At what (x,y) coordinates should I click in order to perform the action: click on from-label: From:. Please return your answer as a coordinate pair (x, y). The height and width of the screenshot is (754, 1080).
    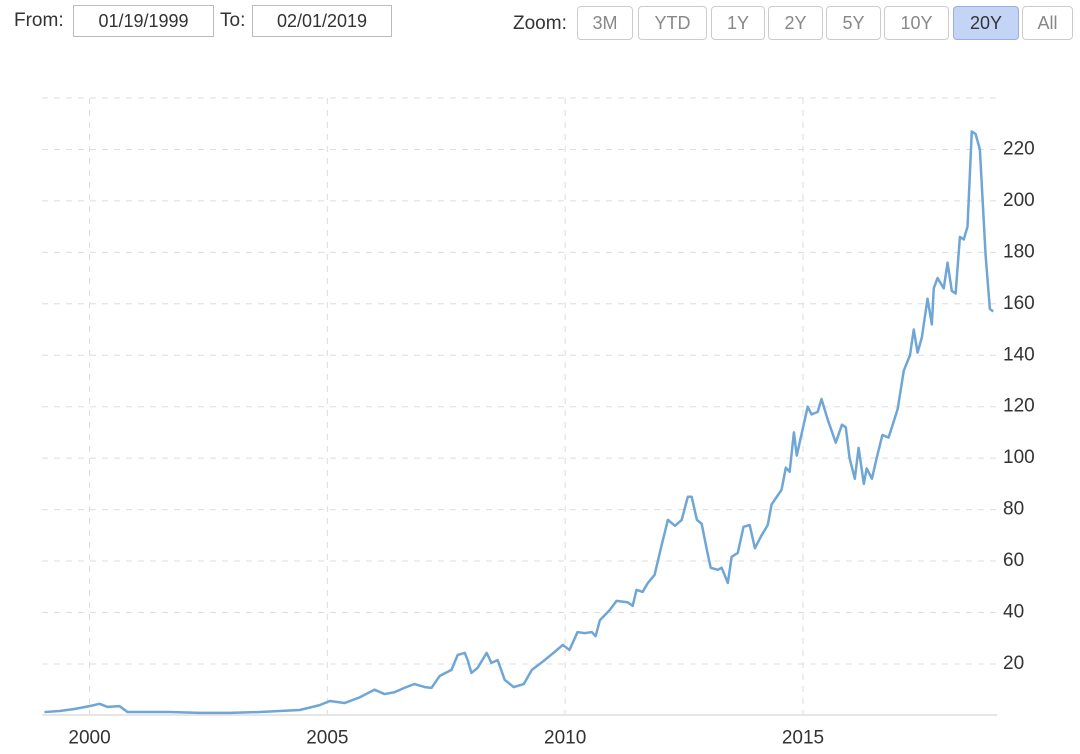
    Looking at the image, I should click on (39, 20).